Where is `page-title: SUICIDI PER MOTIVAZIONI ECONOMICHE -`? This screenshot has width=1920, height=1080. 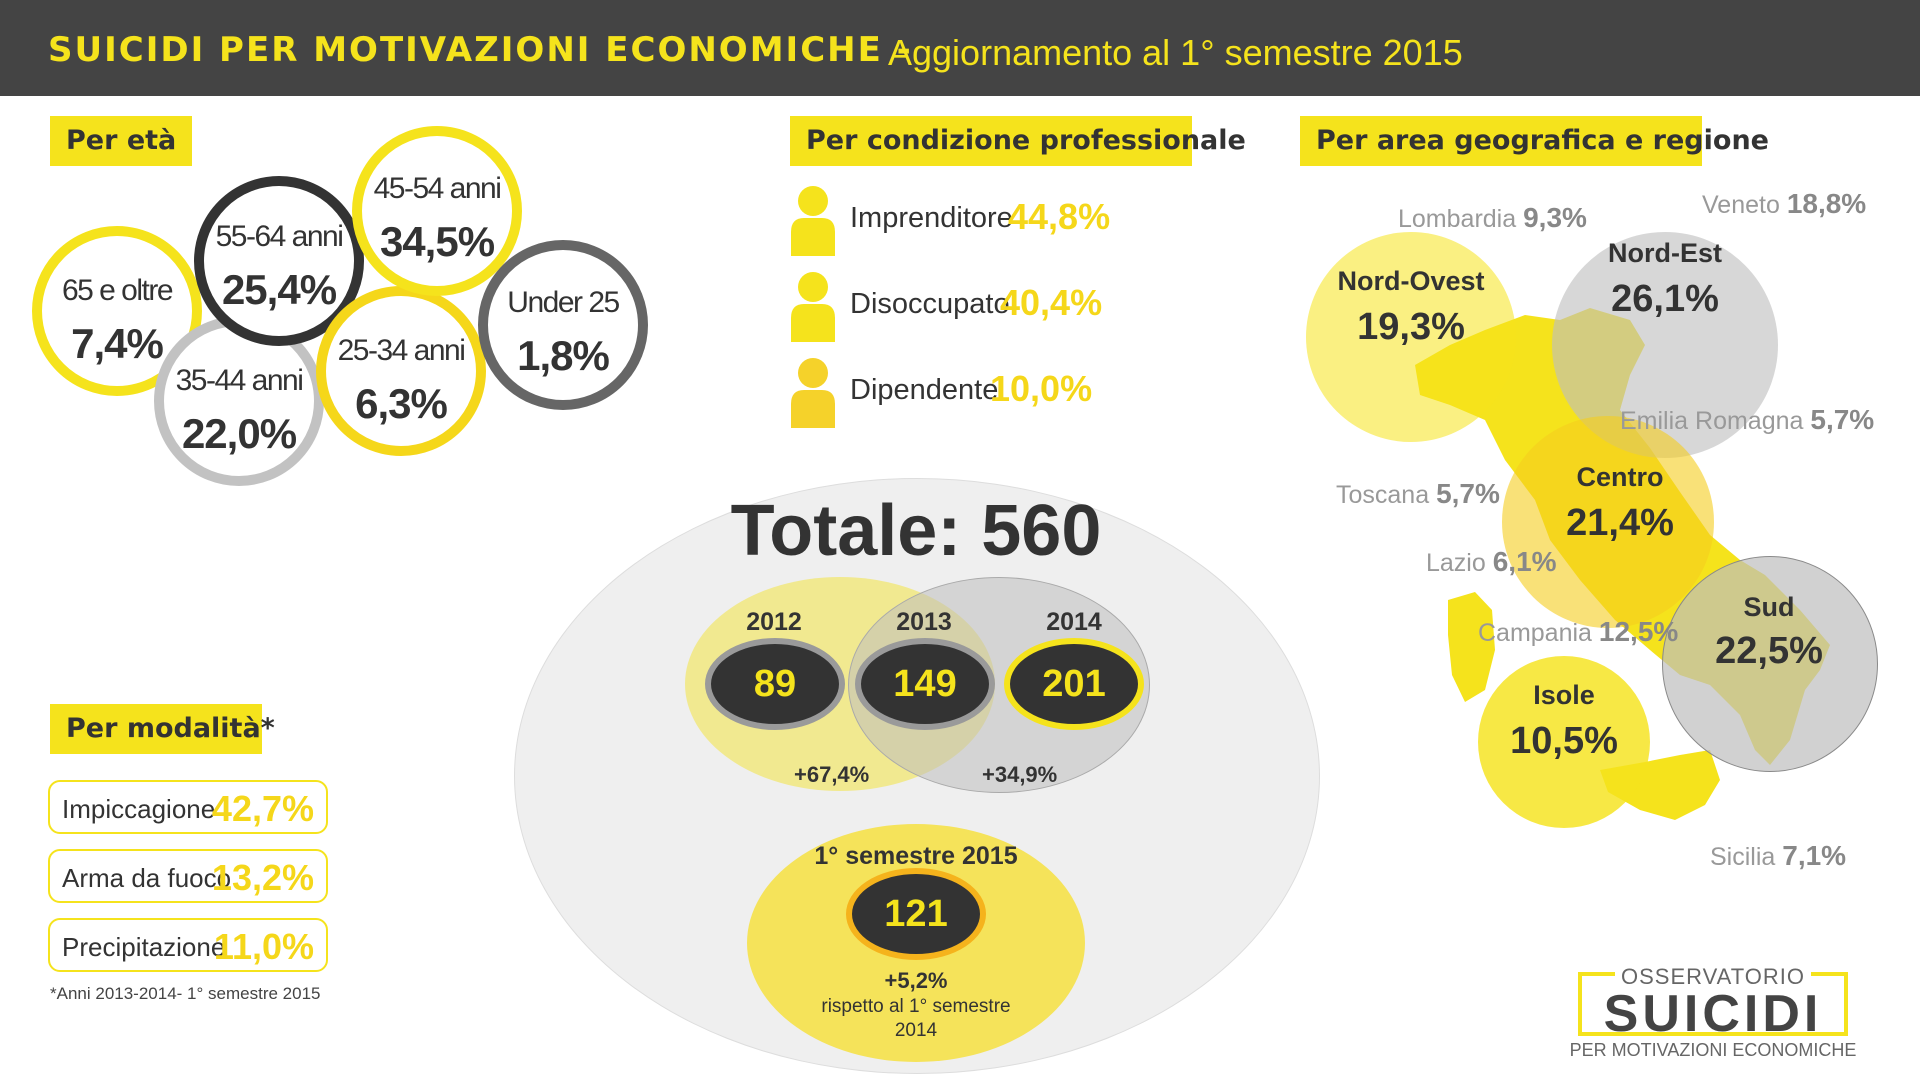 page-title: SUICIDI PER MOTIVAZIONI ECONOMICHE - is located at coordinates (480, 50).